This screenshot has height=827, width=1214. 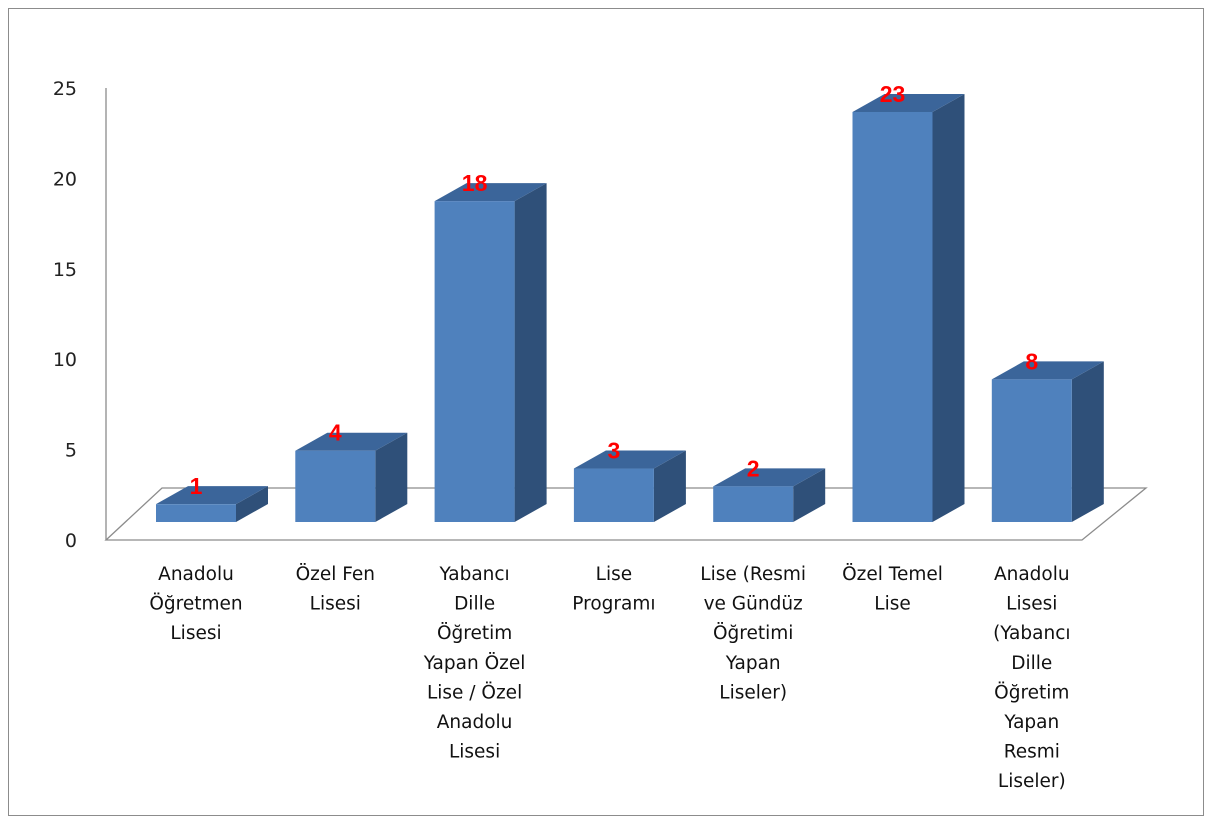 I want to click on y-tick-label: 25, so click(x=65, y=89).